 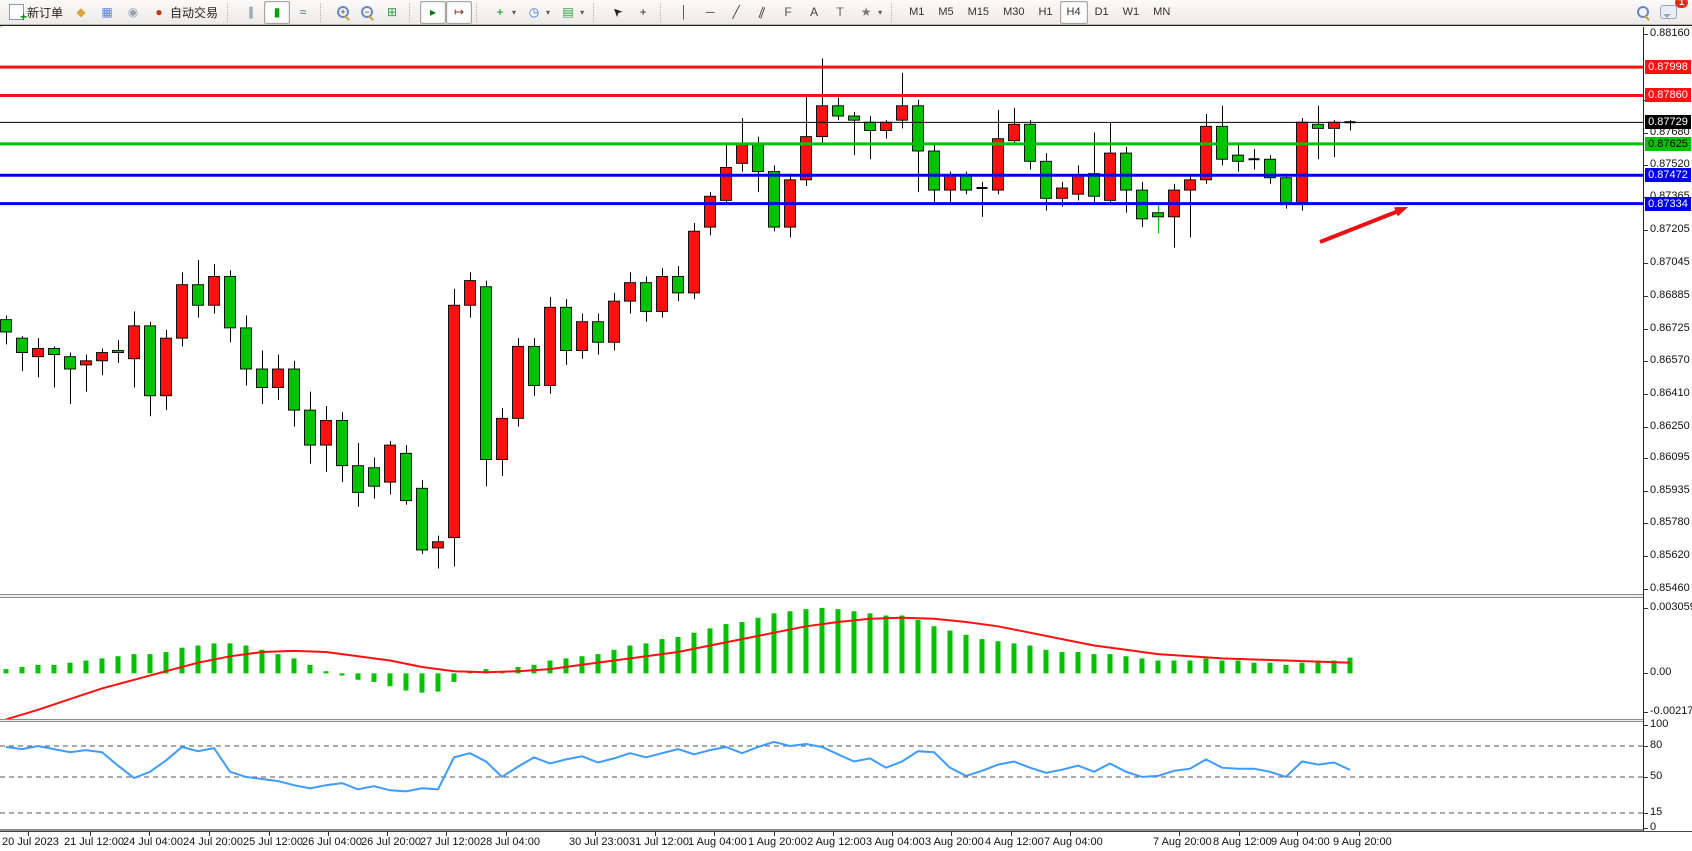 I want to click on periods-button: ◷ ▾, so click(x=538, y=12).